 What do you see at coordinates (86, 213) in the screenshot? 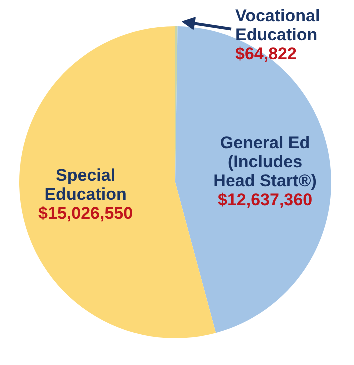
I see `data-label: $15,026,550` at bounding box center [86, 213].